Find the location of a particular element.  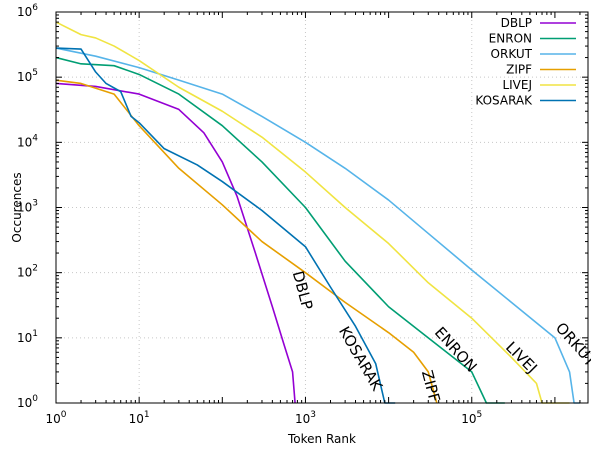

y-tick-label: 10⁴ is located at coordinates (27, 141).